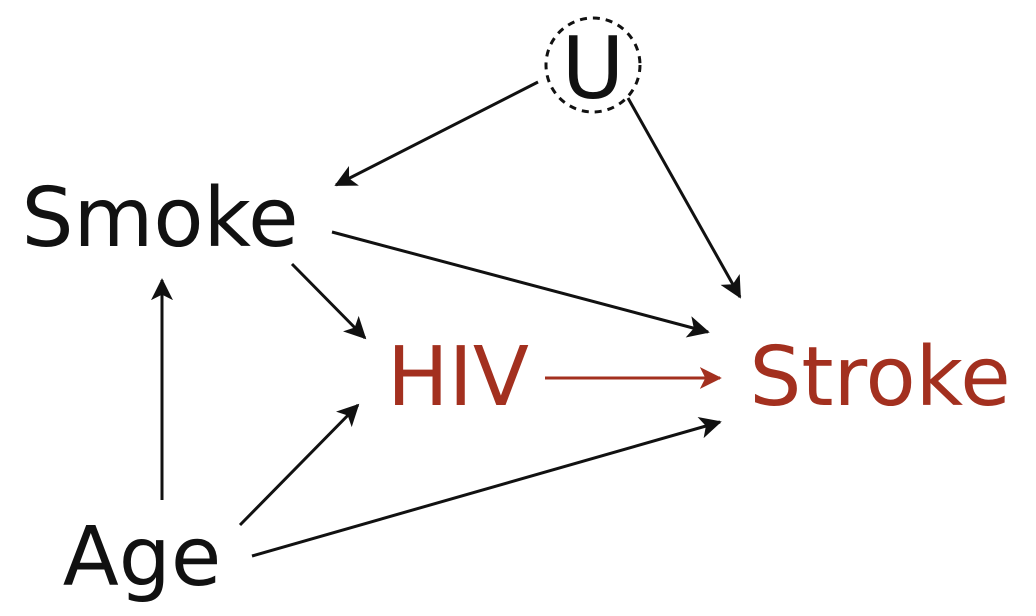  I want to click on edge-age-to-stroke, so click(486, 487).